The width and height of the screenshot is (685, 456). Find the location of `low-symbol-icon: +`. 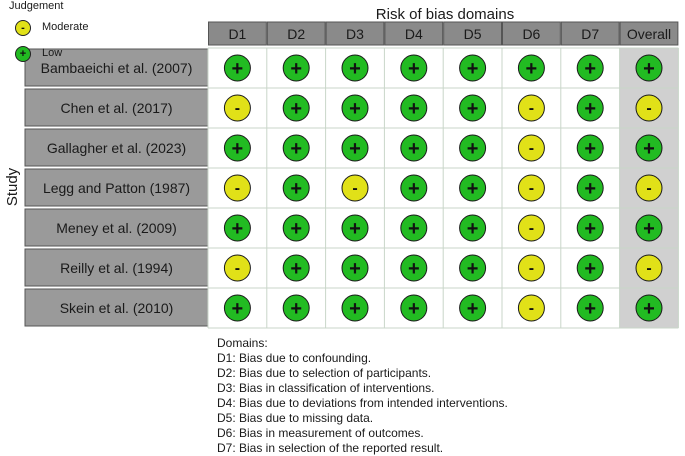

low-symbol-icon: + is located at coordinates (23, 54).